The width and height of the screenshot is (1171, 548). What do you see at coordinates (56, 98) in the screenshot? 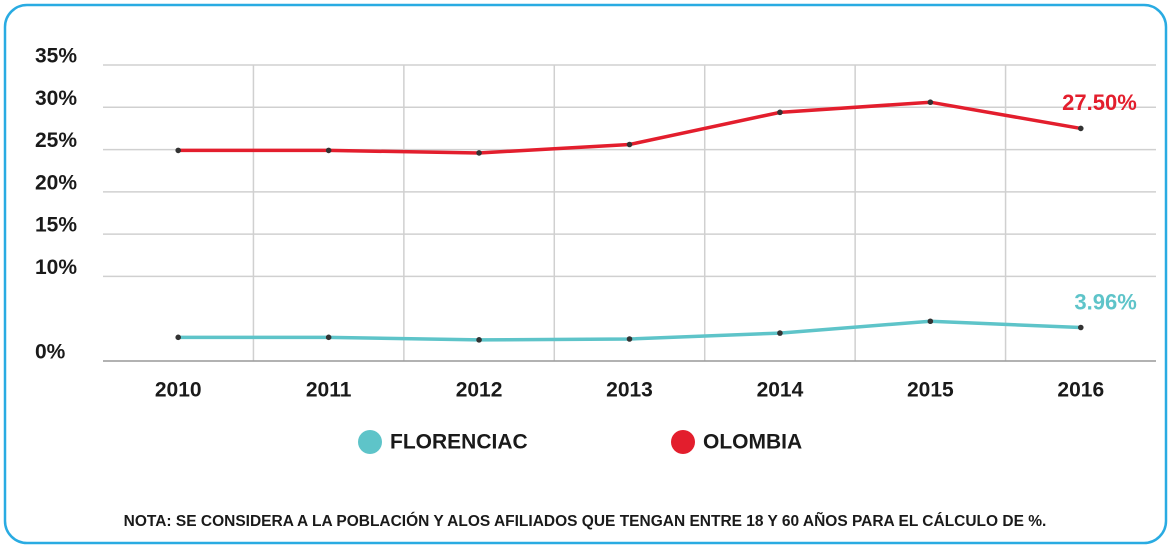
I see `y-tick-label: 30%` at bounding box center [56, 98].